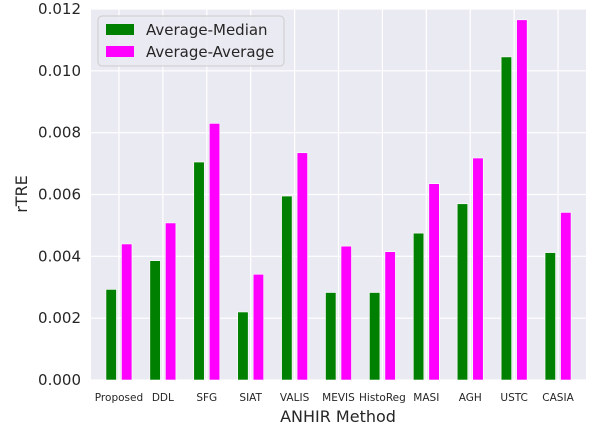 Image resolution: width=596 pixels, height=436 pixels. What do you see at coordinates (258, 327) in the screenshot?
I see `bar-average-average-siat` at bounding box center [258, 327].